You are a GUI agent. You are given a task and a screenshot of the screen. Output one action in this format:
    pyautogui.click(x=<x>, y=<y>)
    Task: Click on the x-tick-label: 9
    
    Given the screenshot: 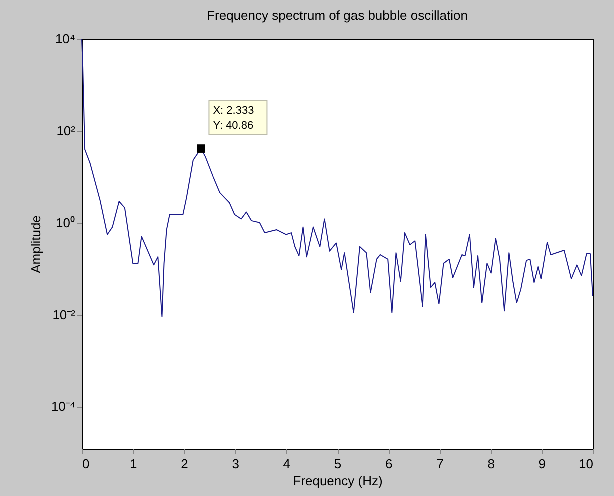 What is the action you would take?
    pyautogui.click(x=542, y=464)
    